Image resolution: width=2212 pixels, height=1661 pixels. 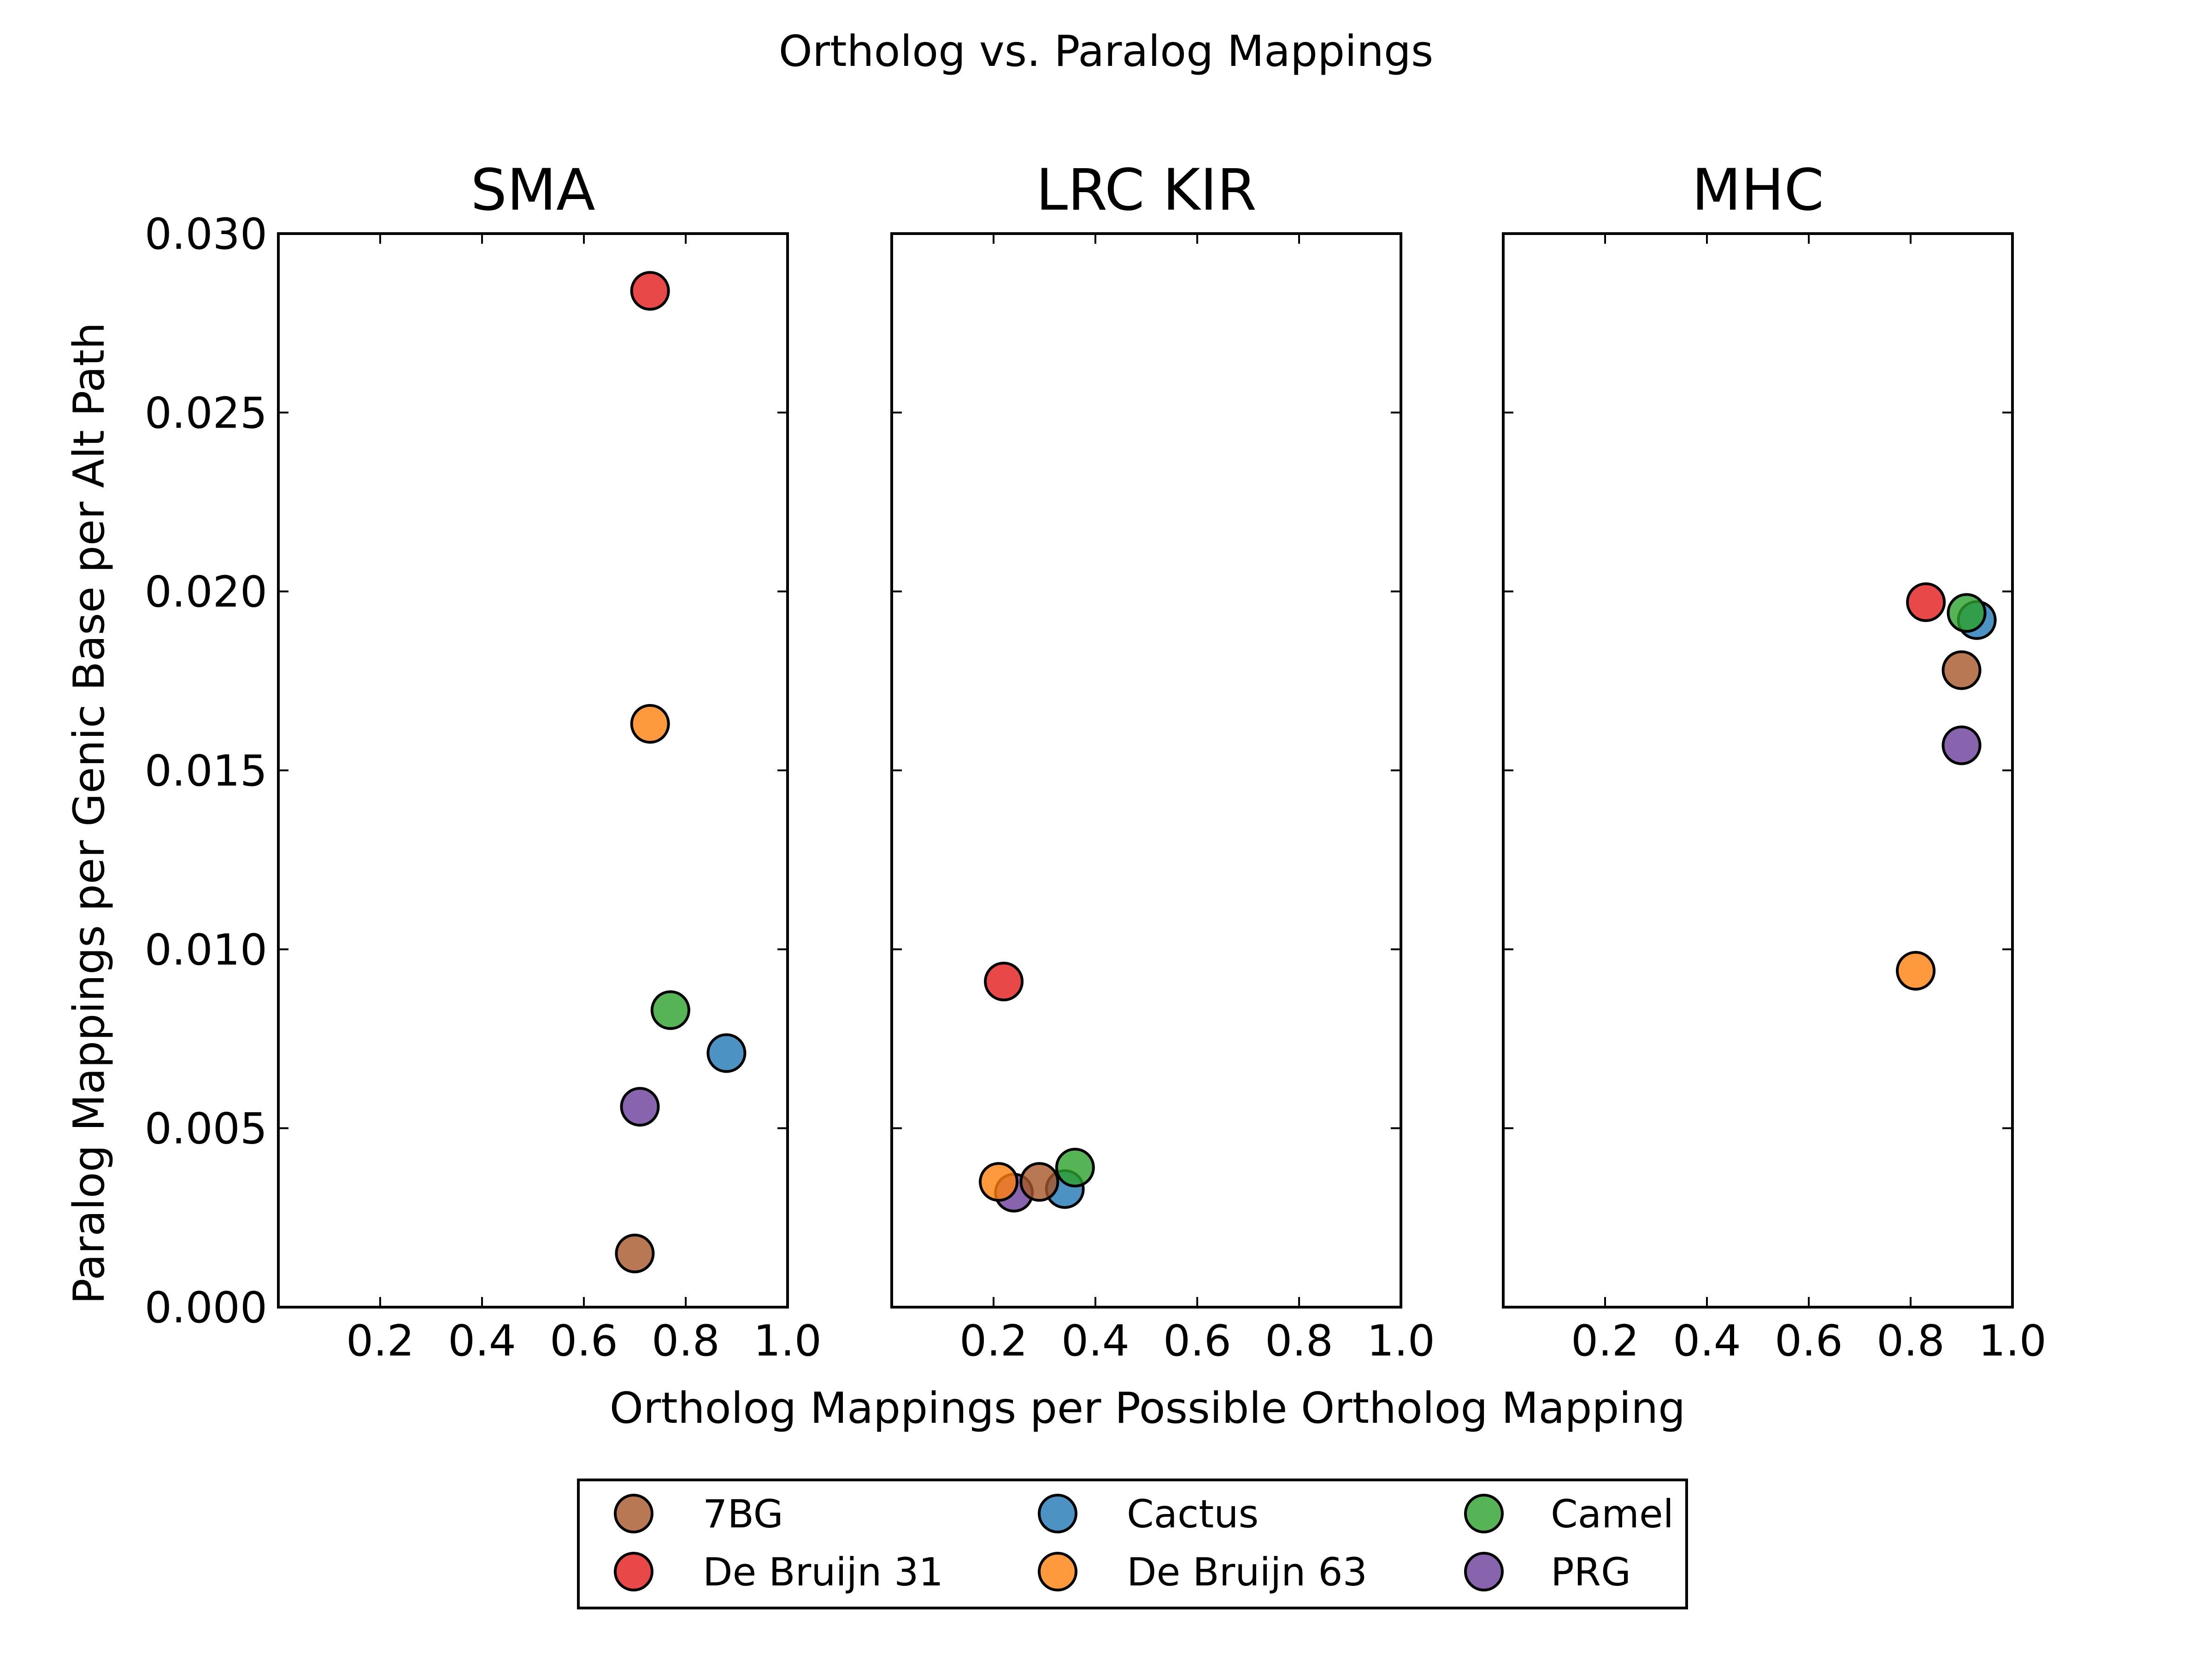 What do you see at coordinates (1247, 1572) in the screenshot?
I see `legend-label-de-bruijn-63: De Bruijn 63` at bounding box center [1247, 1572].